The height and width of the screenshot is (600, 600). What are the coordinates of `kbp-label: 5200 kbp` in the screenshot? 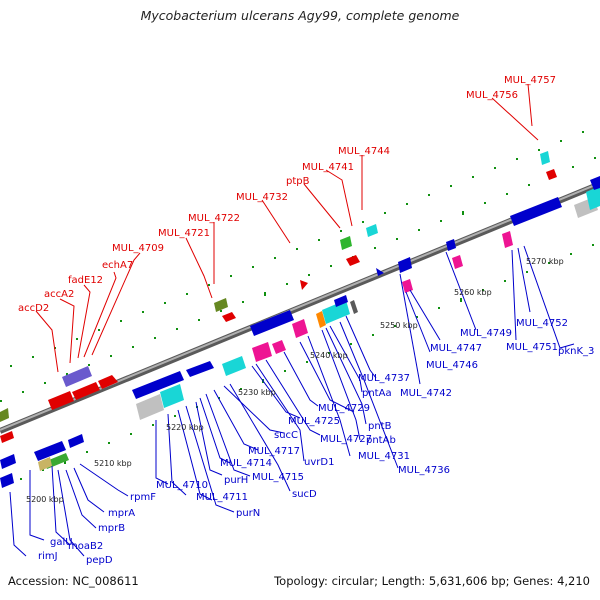 It's located at (45, 499).